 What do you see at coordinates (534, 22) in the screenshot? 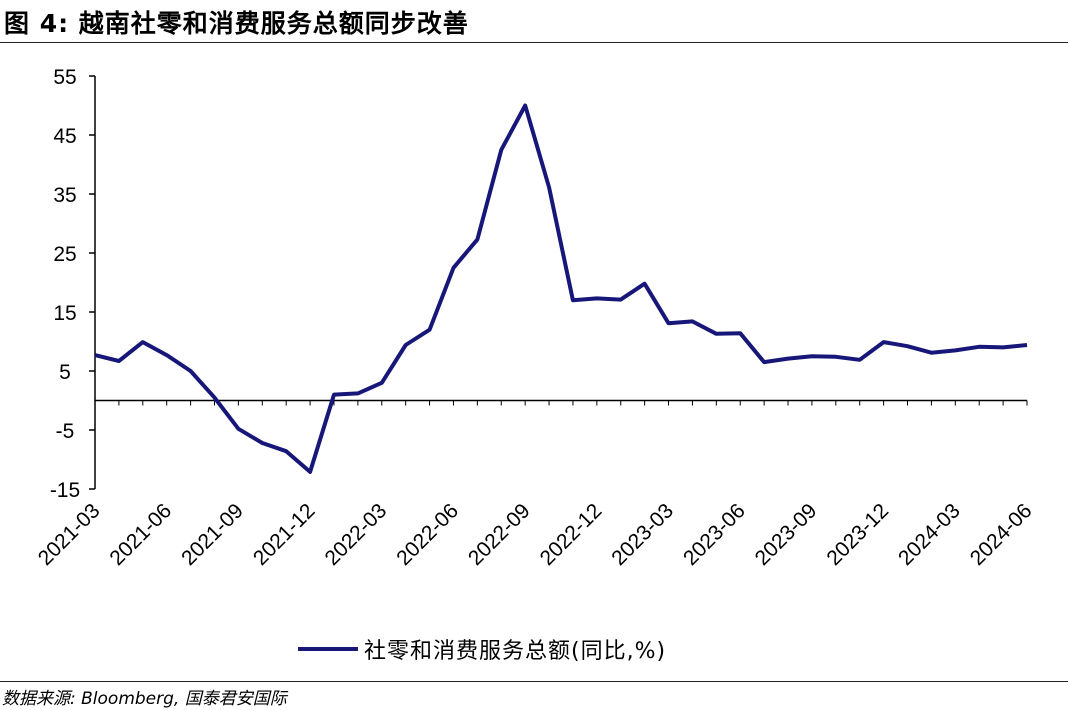
I see `figure-header: 图 4: 越南社零和消费服务总额同步改善` at bounding box center [534, 22].